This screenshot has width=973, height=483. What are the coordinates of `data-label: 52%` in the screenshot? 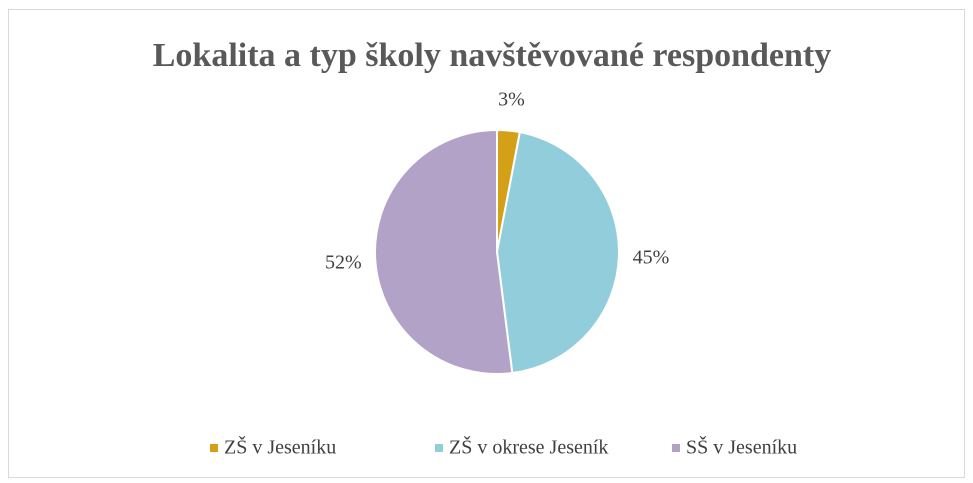 It's located at (343, 262).